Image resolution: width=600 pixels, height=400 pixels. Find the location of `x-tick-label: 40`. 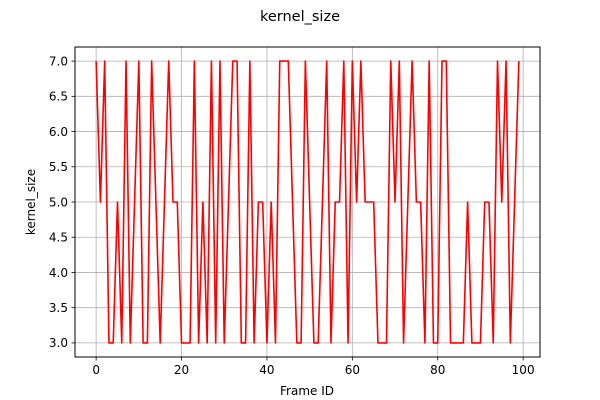

x-tick-label: 40 is located at coordinates (266, 370).